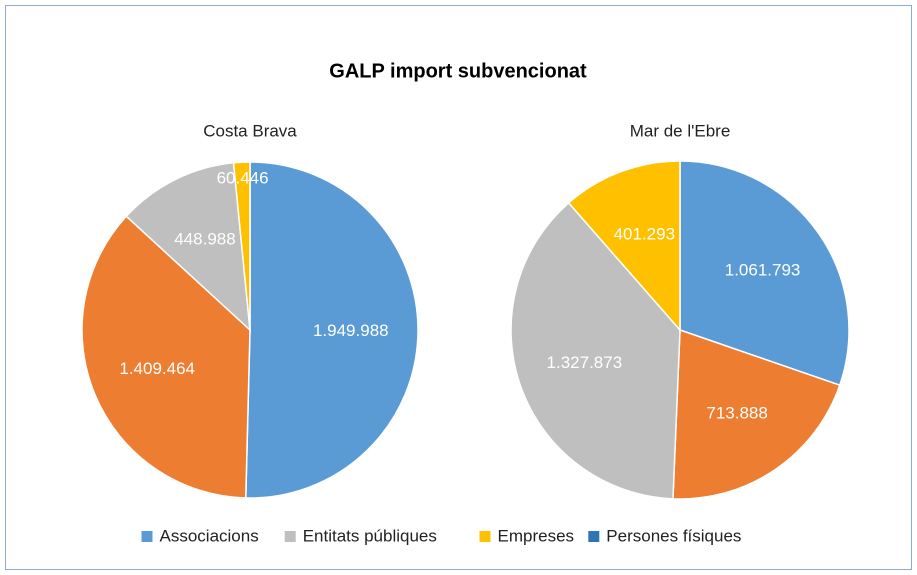 The height and width of the screenshot is (575, 917). I want to click on pie-title: Mar de l'Ebre, so click(680, 130).